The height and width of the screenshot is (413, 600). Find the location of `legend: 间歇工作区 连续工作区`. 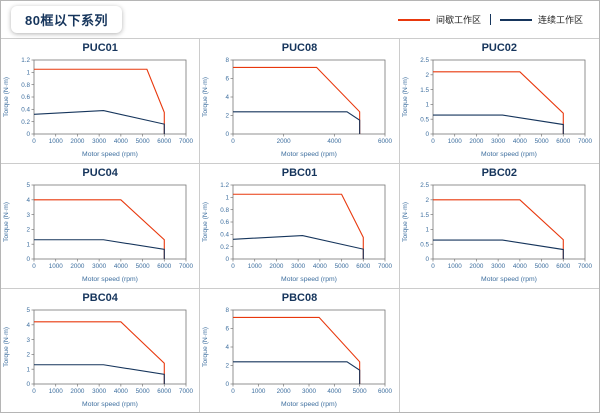

legend: 间歇工作区 连续工作区 is located at coordinates (490, 19).